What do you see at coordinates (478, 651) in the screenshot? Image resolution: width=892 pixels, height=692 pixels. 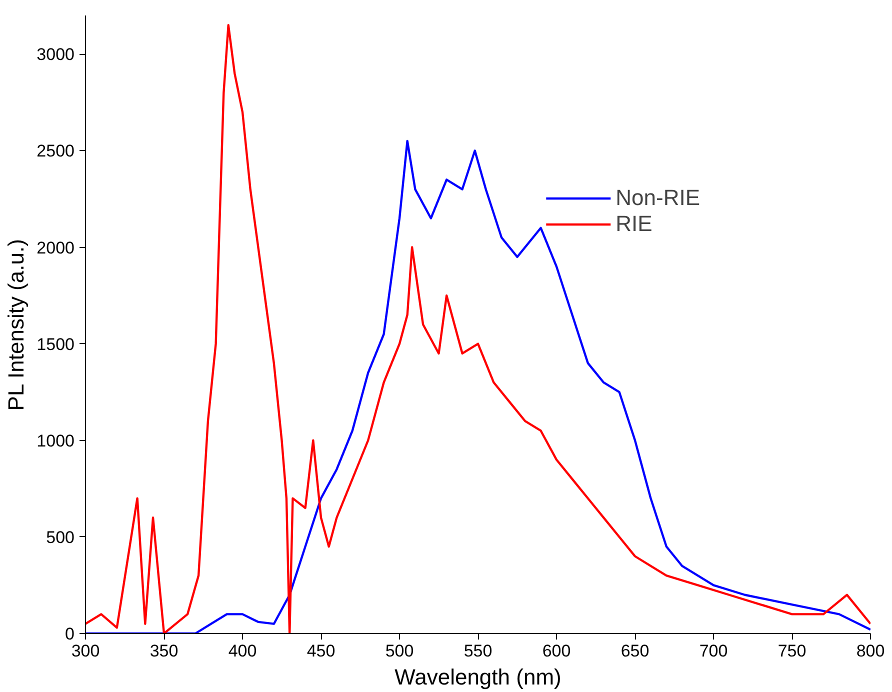 I see `x-tick-label: 550` at bounding box center [478, 651].